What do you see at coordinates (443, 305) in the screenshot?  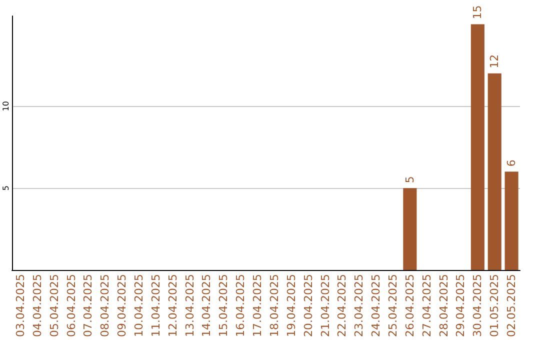 I see `x-tick-label: 28.04.2025` at bounding box center [443, 305].